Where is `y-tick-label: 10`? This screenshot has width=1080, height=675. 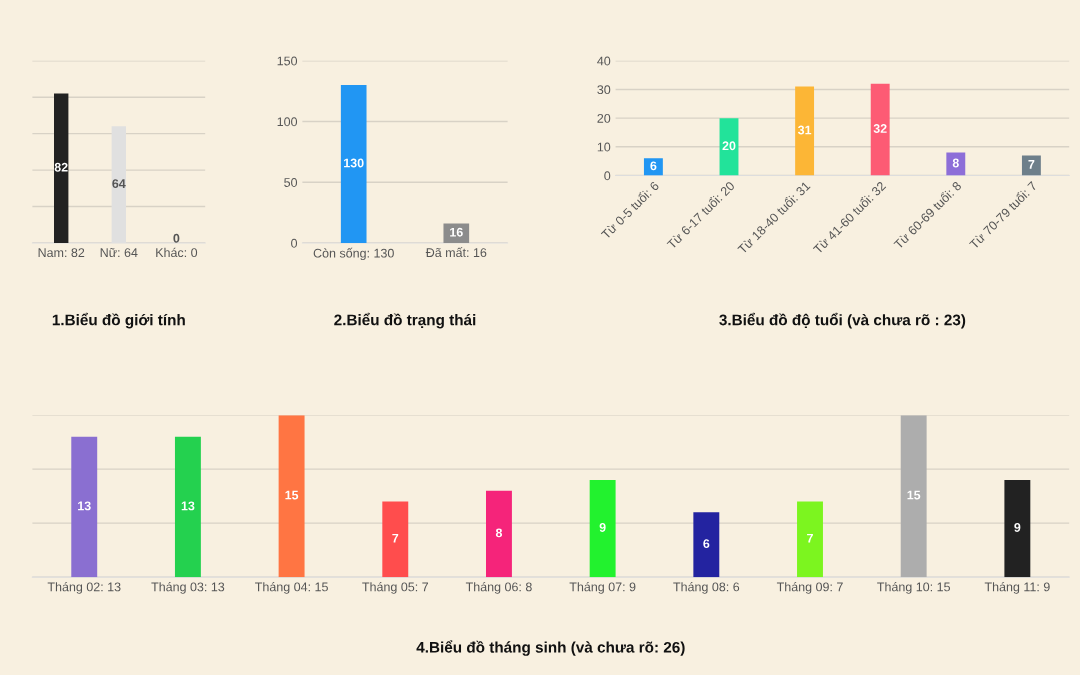
y-tick-label: 10 is located at coordinates (604, 147).